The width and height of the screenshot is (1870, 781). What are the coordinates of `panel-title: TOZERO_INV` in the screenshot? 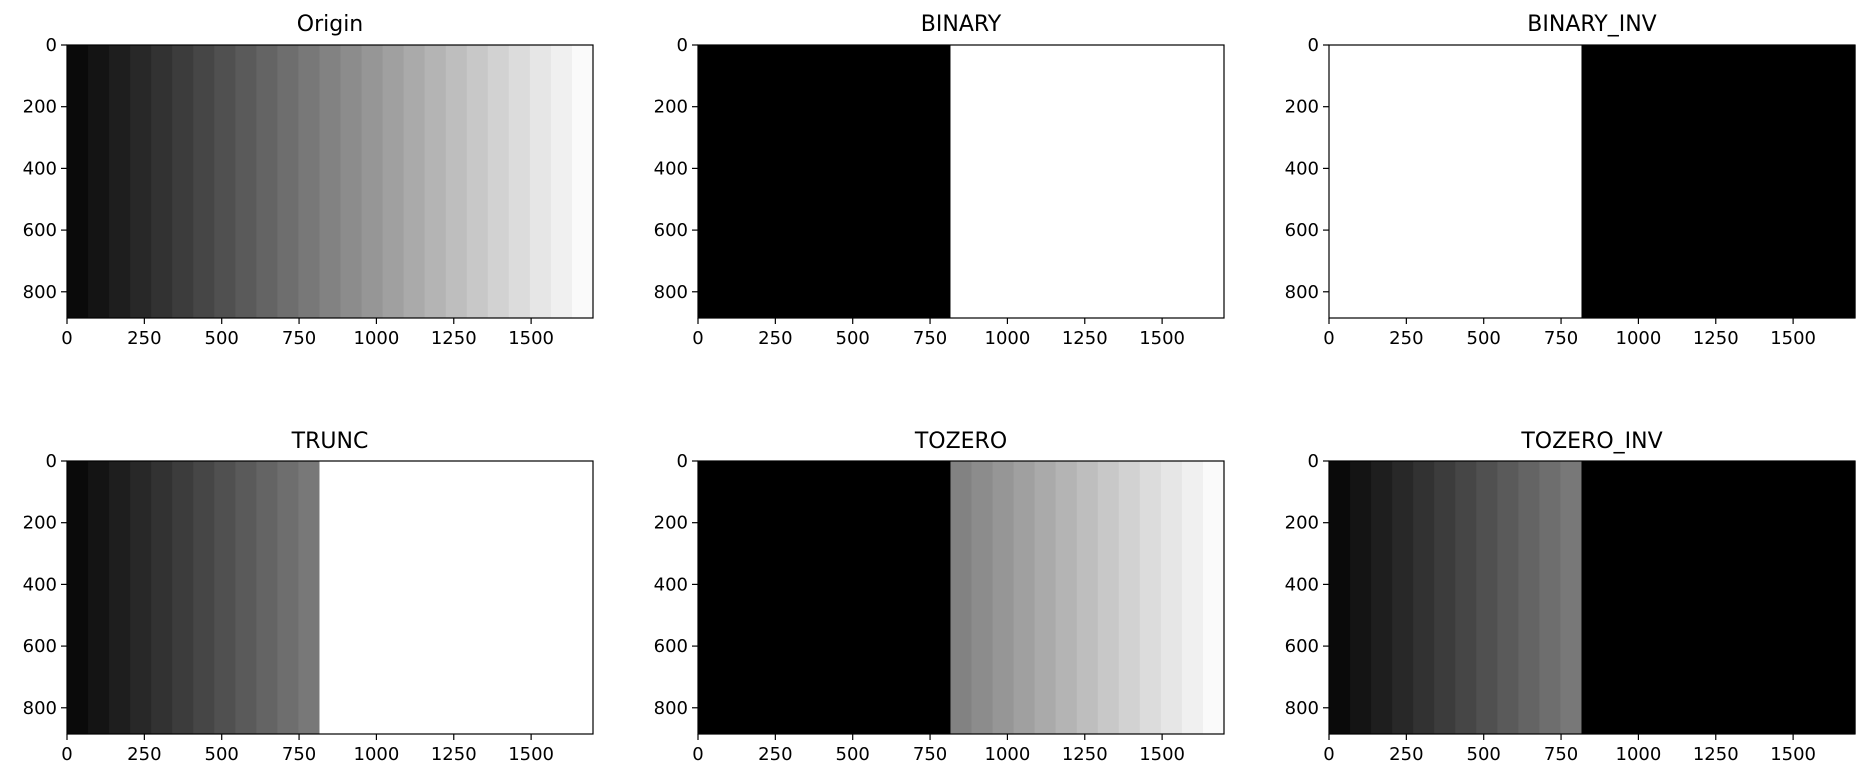 It's located at (1591, 441).